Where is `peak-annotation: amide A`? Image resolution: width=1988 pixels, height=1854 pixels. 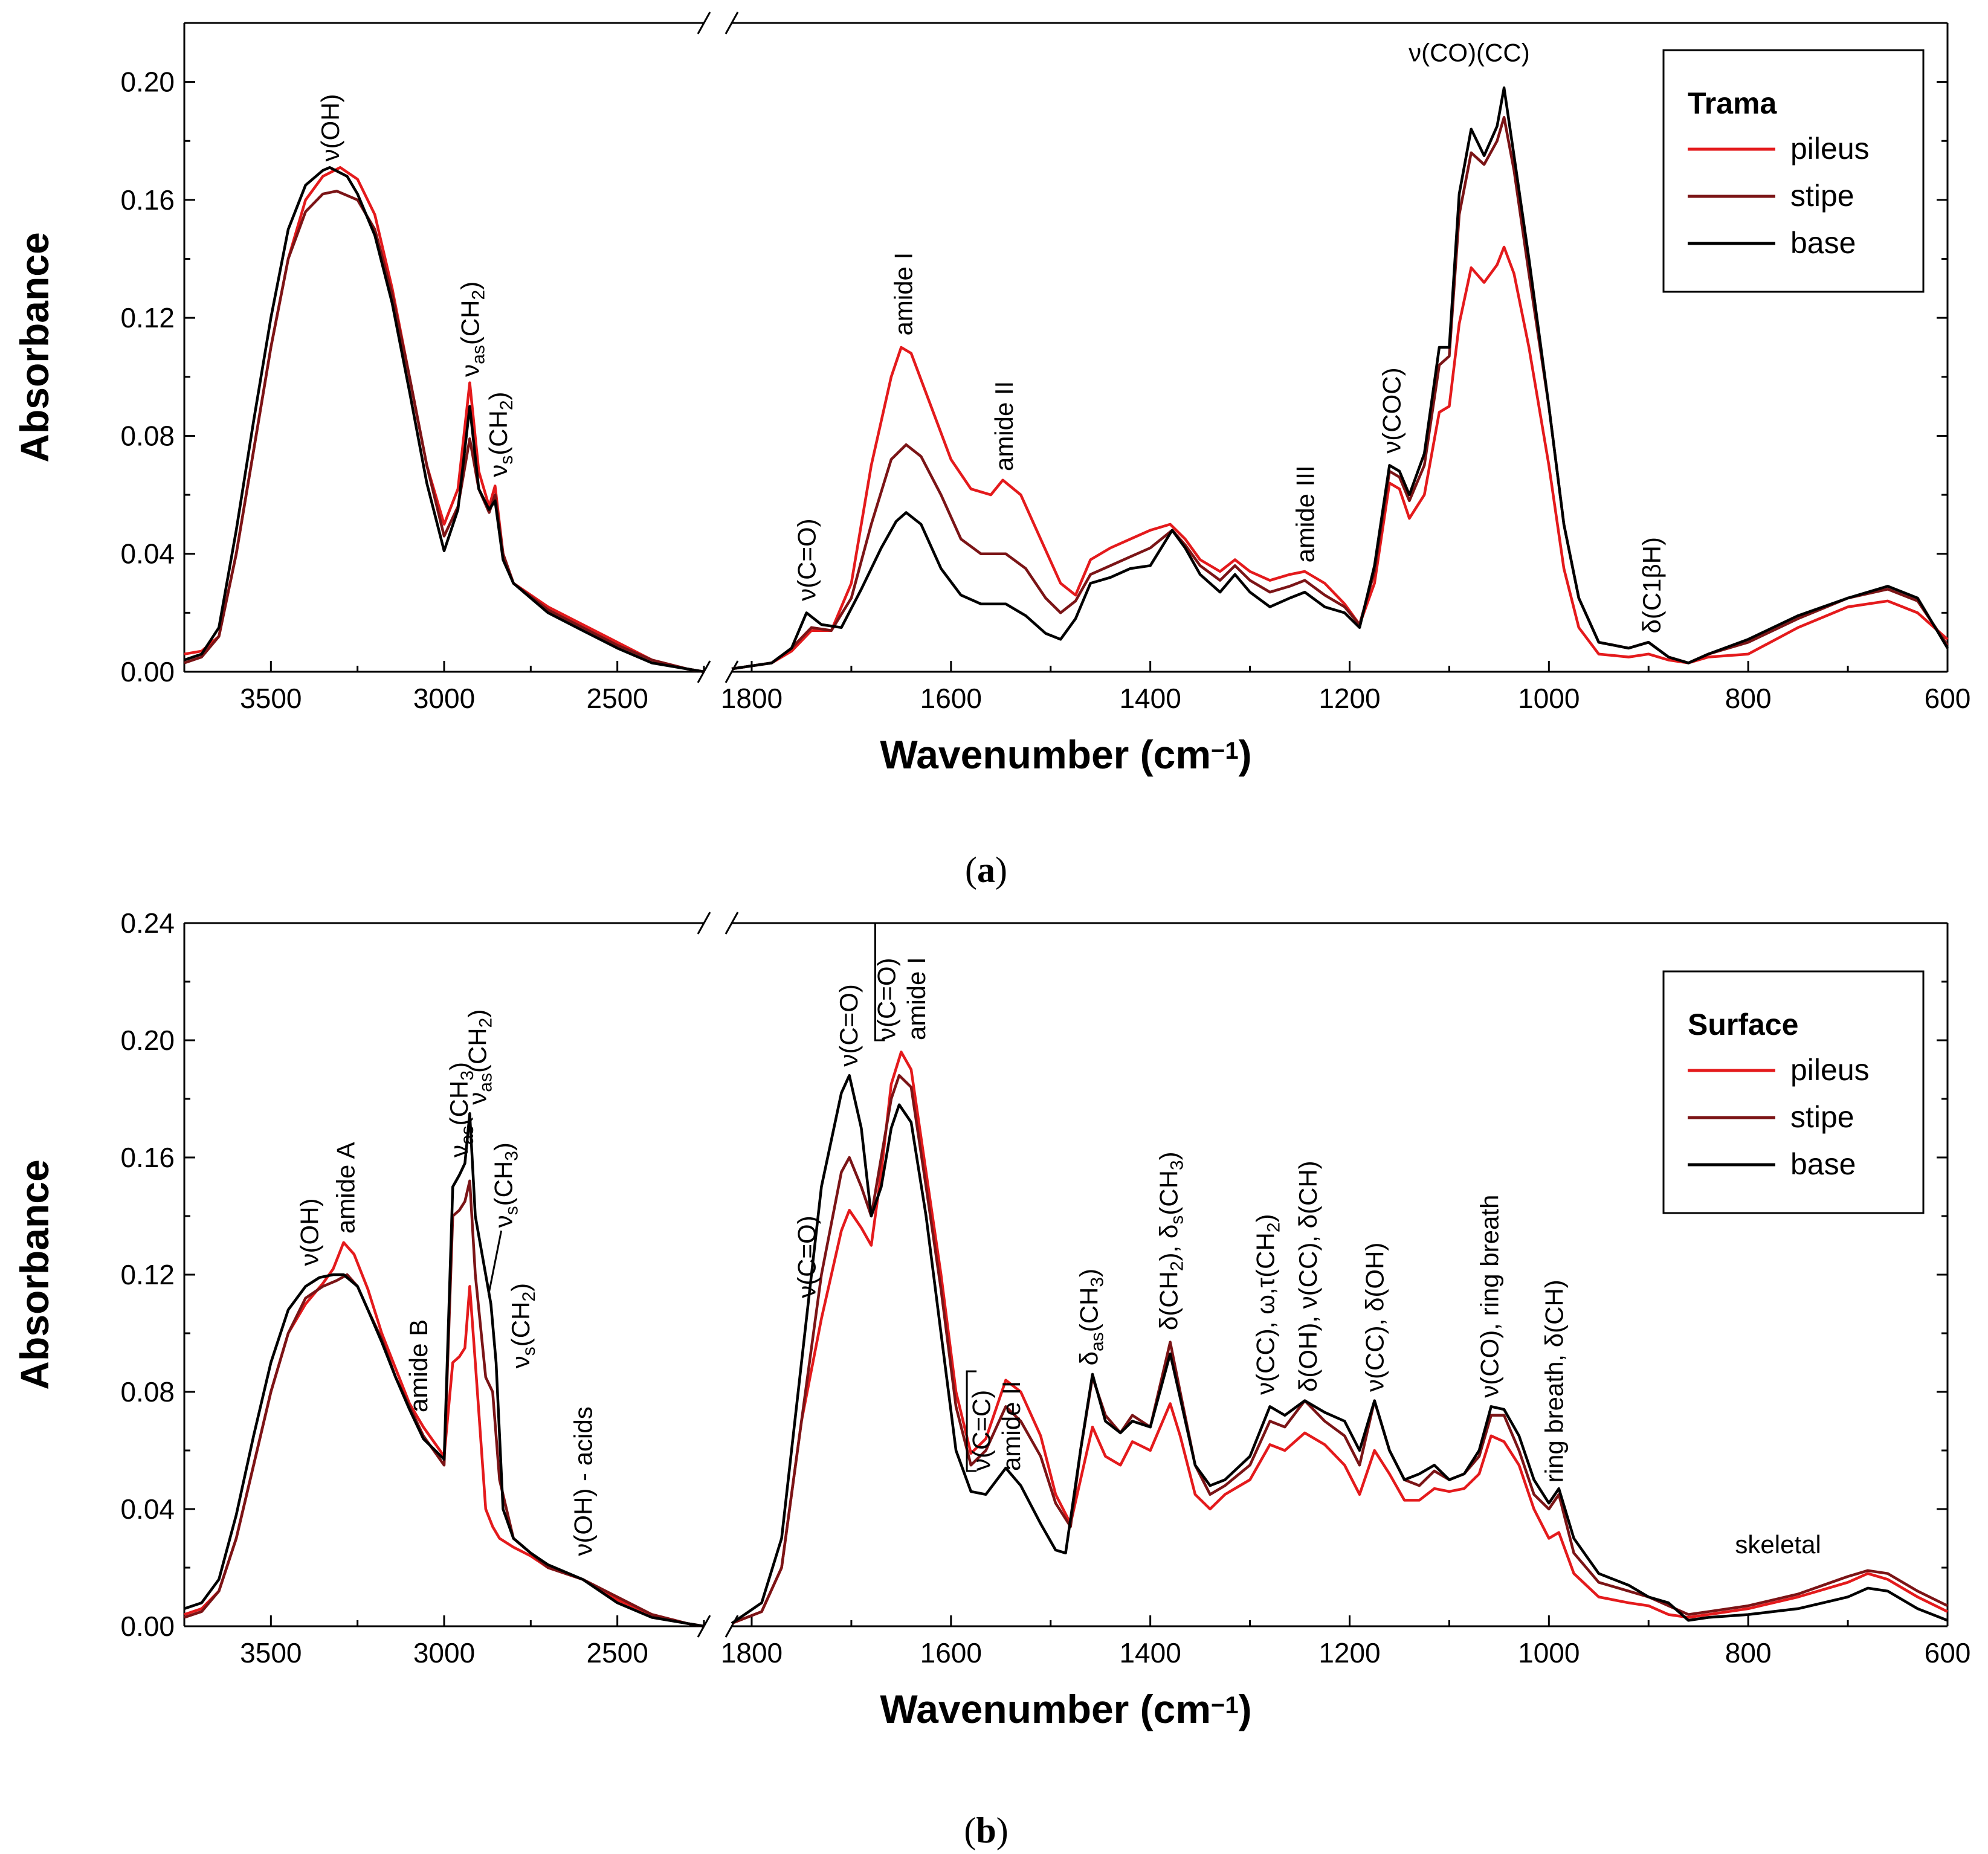 peak-annotation: amide A is located at coordinates (346, 1188).